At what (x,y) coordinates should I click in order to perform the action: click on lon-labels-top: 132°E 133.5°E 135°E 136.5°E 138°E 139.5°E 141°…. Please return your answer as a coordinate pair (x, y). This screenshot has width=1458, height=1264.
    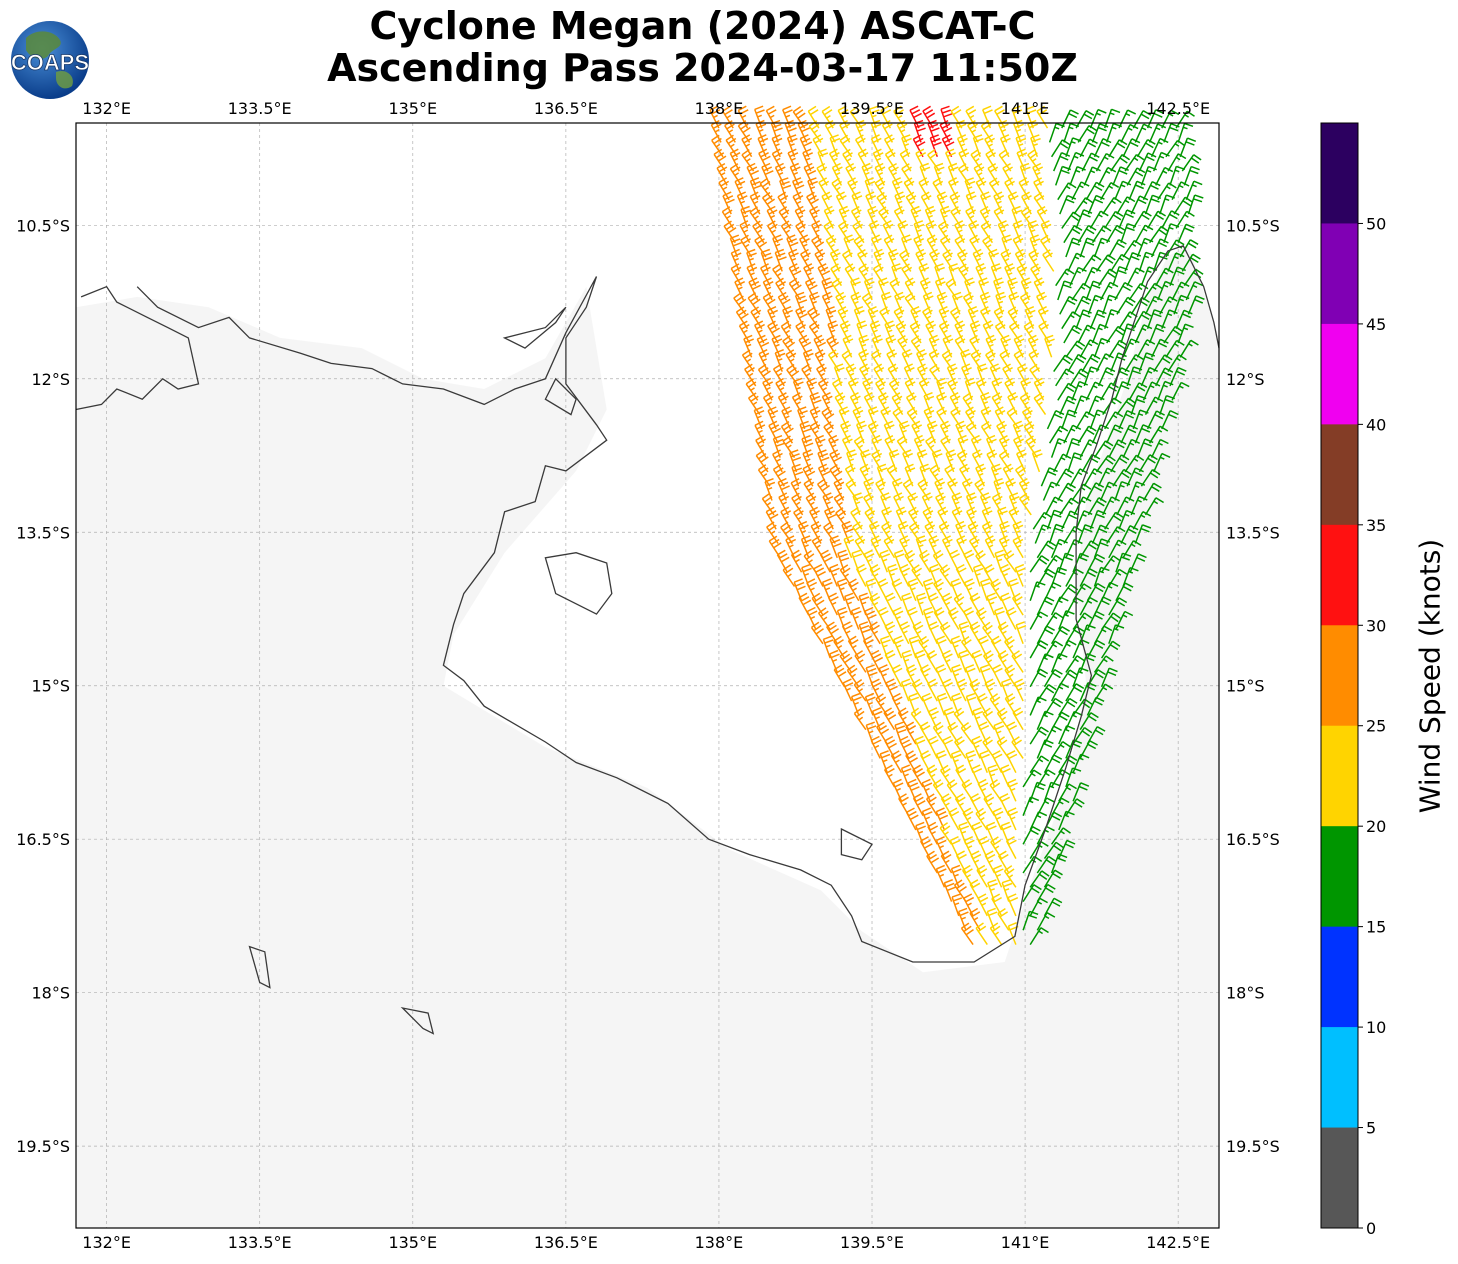
    Looking at the image, I should click on (646, 108).